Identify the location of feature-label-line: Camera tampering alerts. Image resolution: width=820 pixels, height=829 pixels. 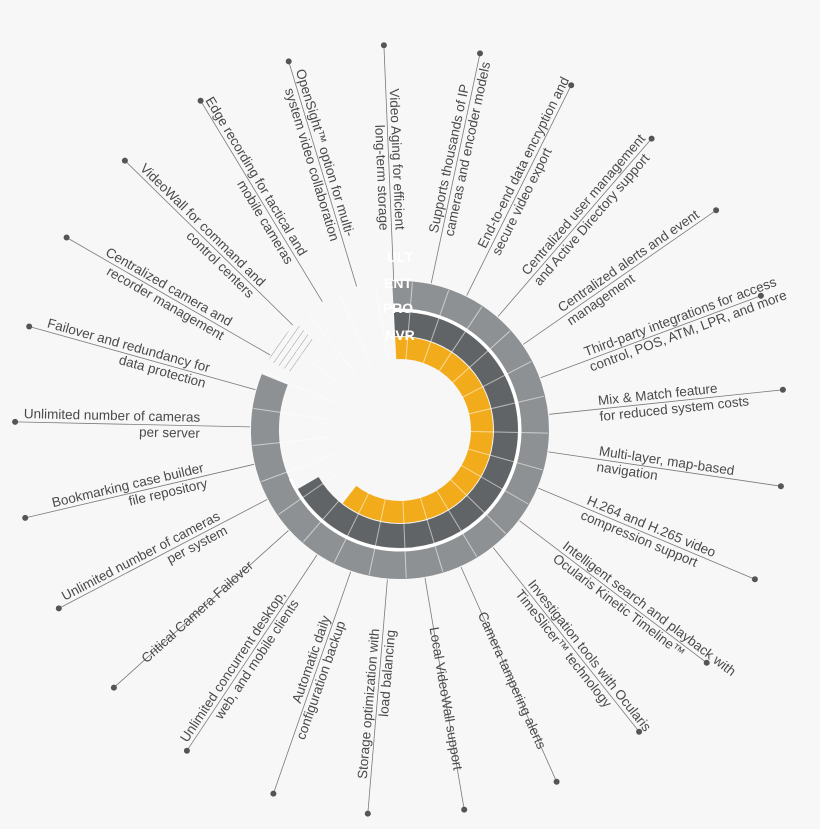
(512, 680).